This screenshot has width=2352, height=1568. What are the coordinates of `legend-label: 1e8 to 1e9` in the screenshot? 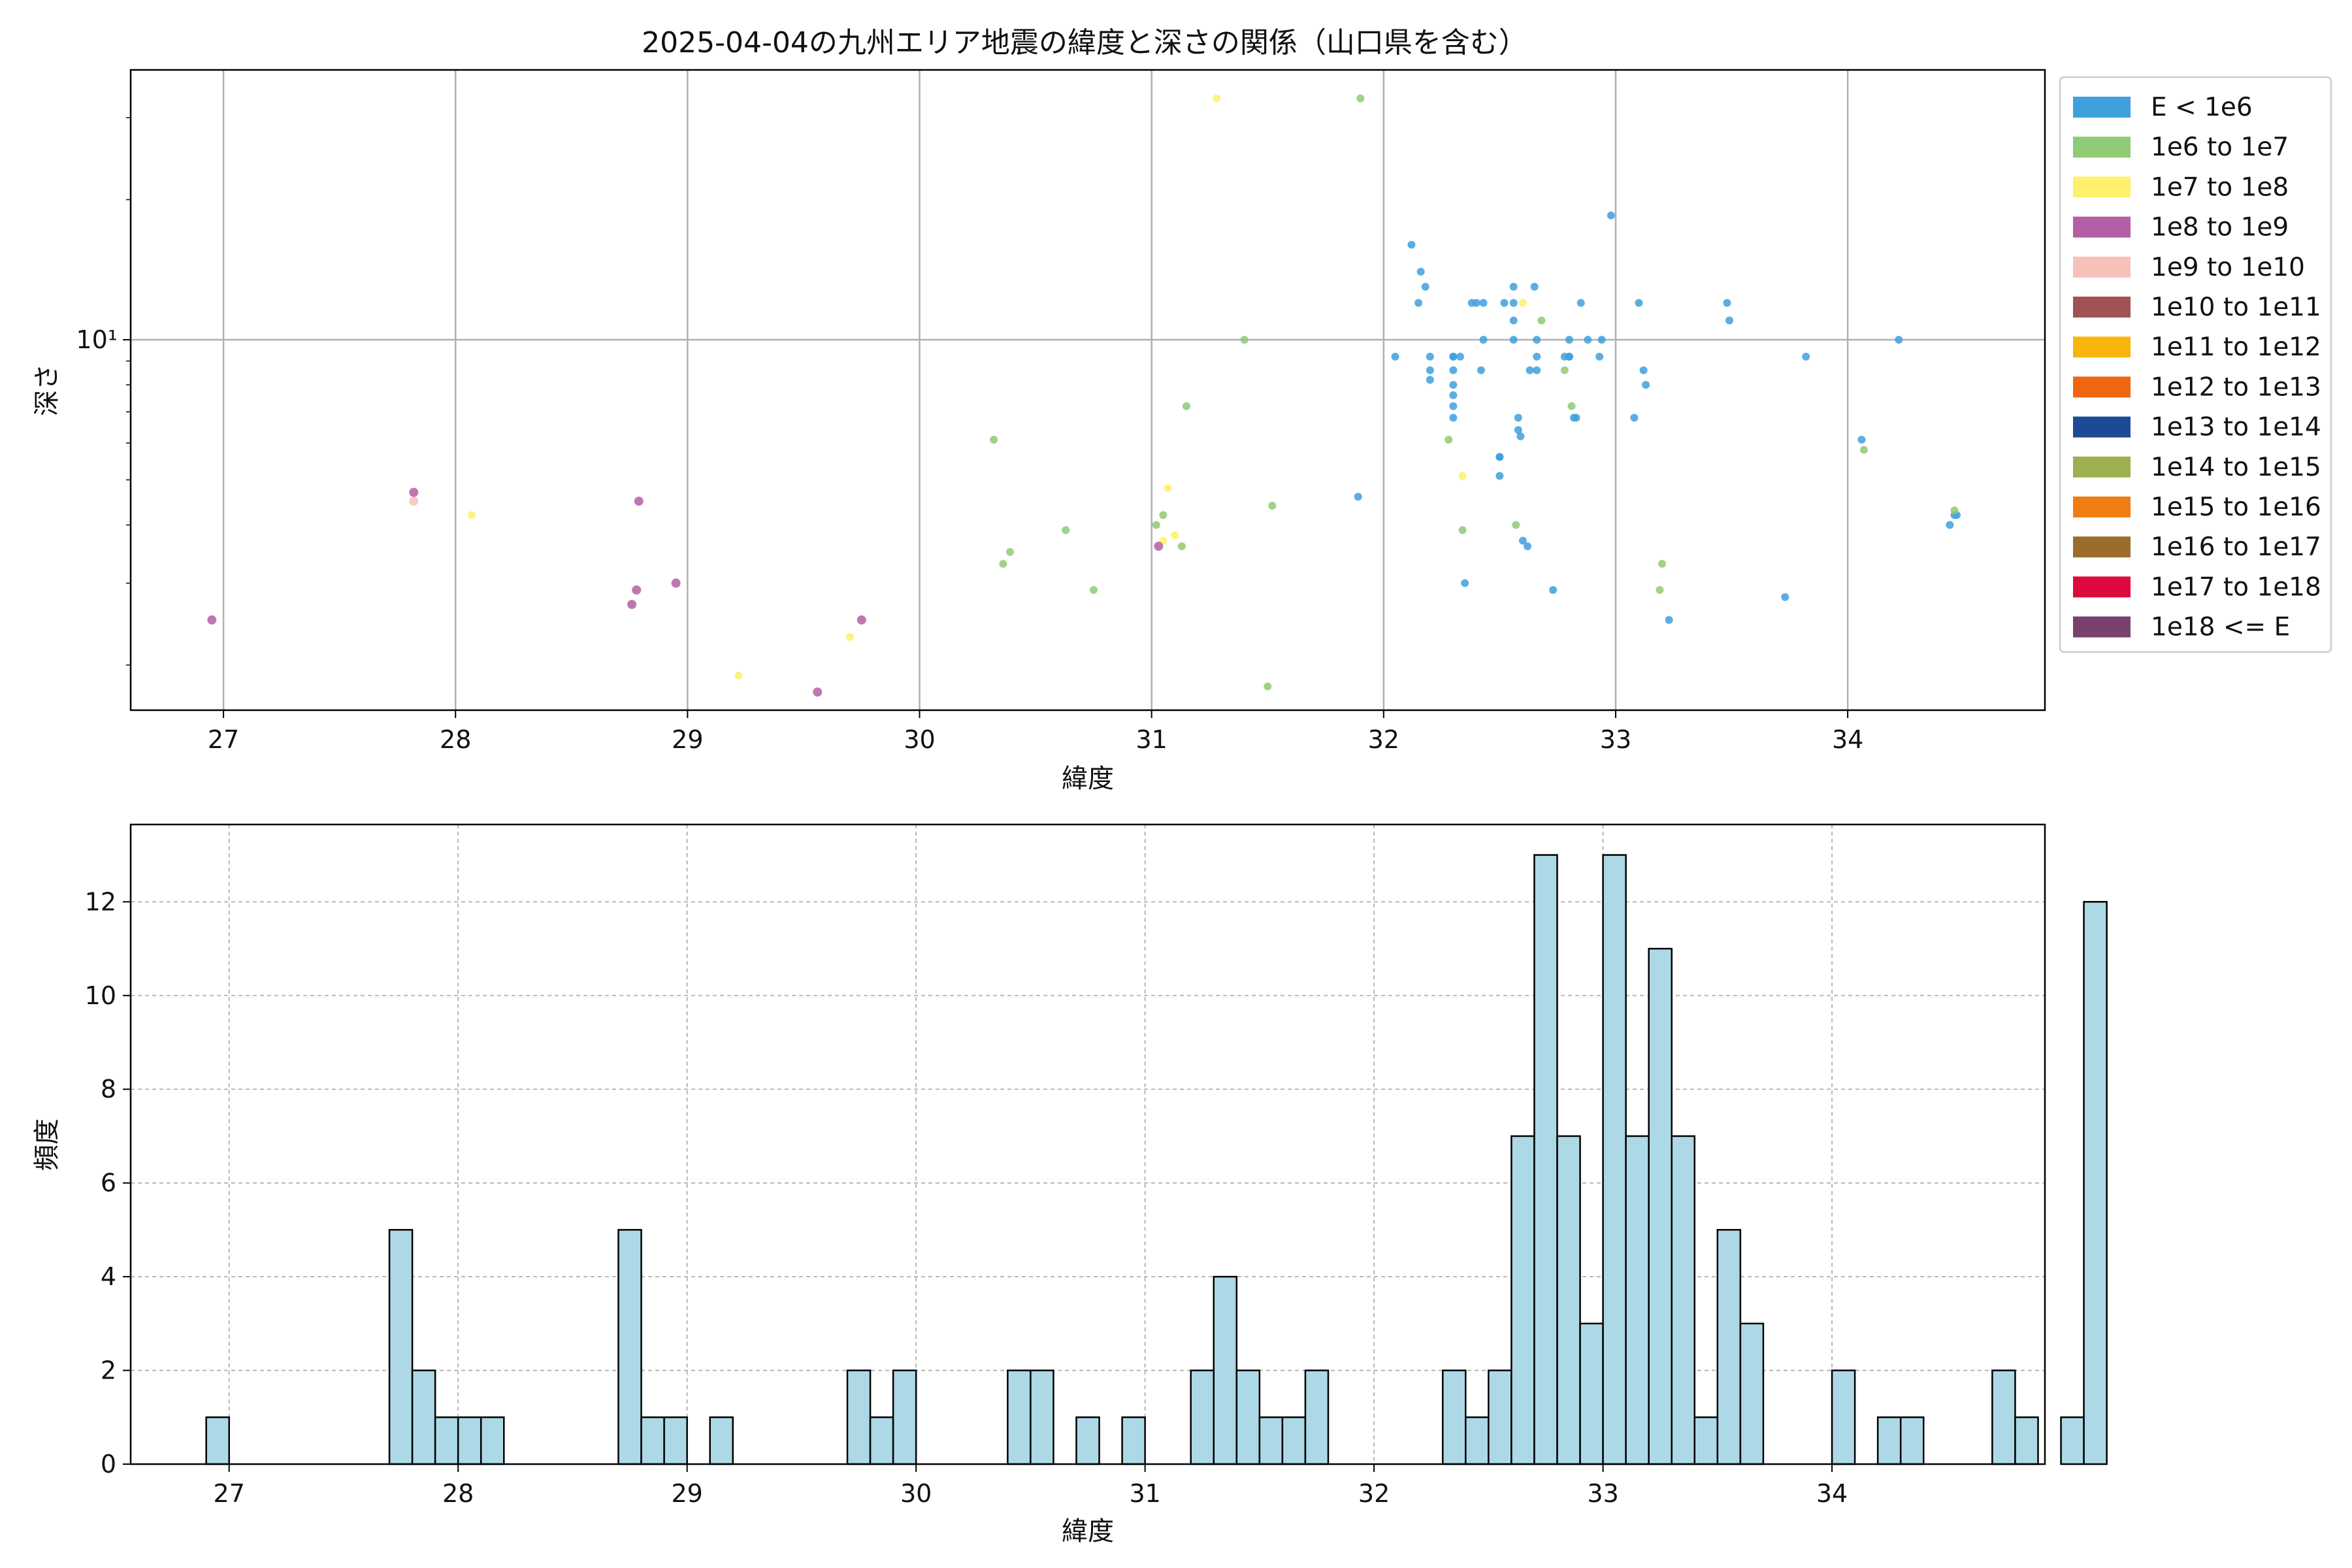 It's located at (2220, 227).